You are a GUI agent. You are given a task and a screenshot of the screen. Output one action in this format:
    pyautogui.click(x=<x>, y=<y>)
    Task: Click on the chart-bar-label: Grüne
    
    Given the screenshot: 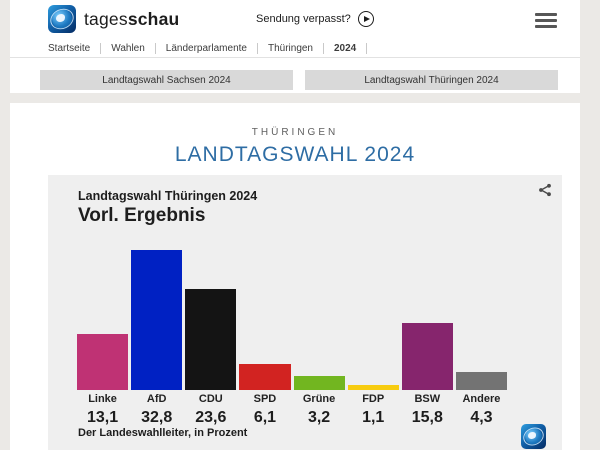 What is the action you would take?
    pyautogui.click(x=319, y=399)
    